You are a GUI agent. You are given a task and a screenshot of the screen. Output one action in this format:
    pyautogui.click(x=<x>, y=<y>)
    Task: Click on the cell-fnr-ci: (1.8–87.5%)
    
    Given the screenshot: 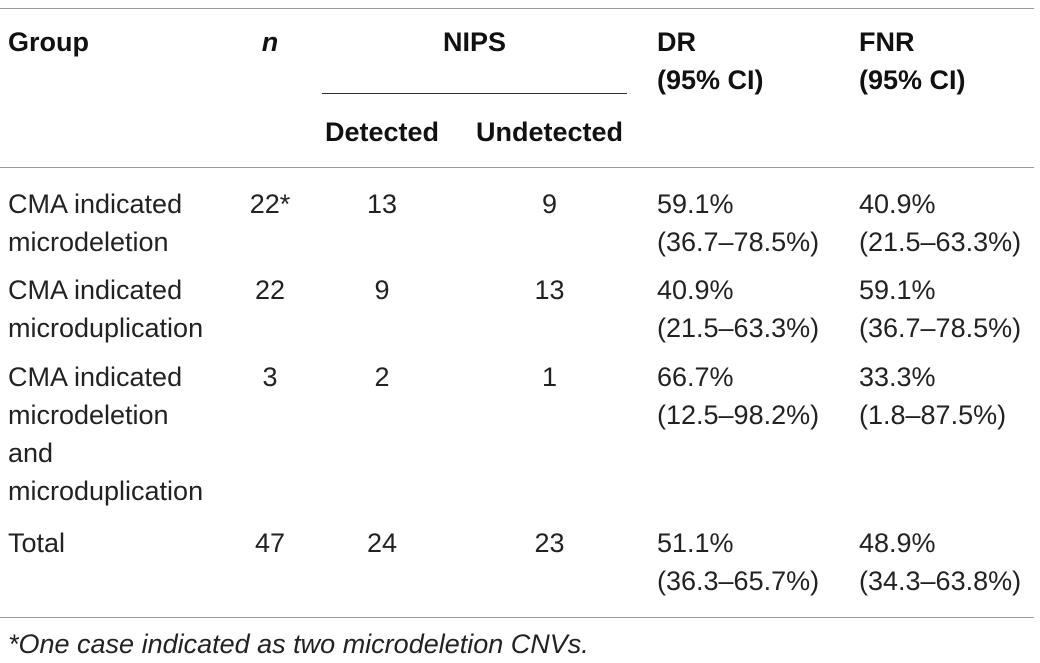 What is the action you would take?
    pyautogui.click(x=933, y=415)
    